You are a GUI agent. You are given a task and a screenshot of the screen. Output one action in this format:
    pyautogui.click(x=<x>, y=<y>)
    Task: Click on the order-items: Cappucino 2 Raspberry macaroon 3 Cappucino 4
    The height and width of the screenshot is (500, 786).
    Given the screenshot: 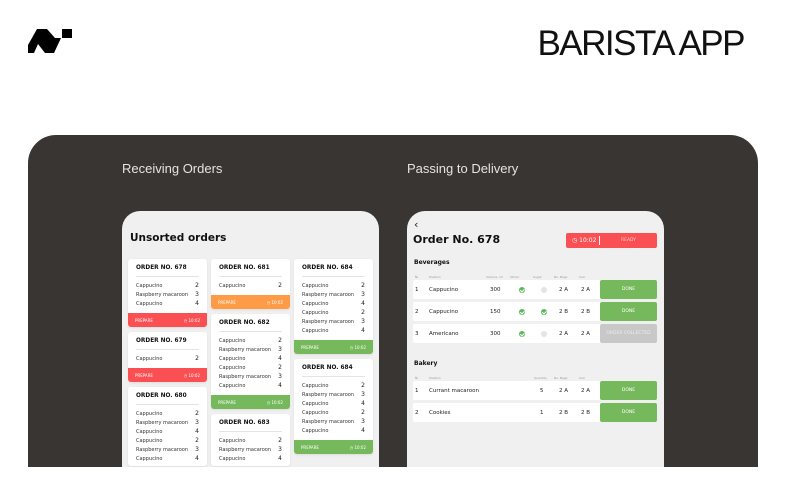 What is the action you would take?
    pyautogui.click(x=250, y=451)
    